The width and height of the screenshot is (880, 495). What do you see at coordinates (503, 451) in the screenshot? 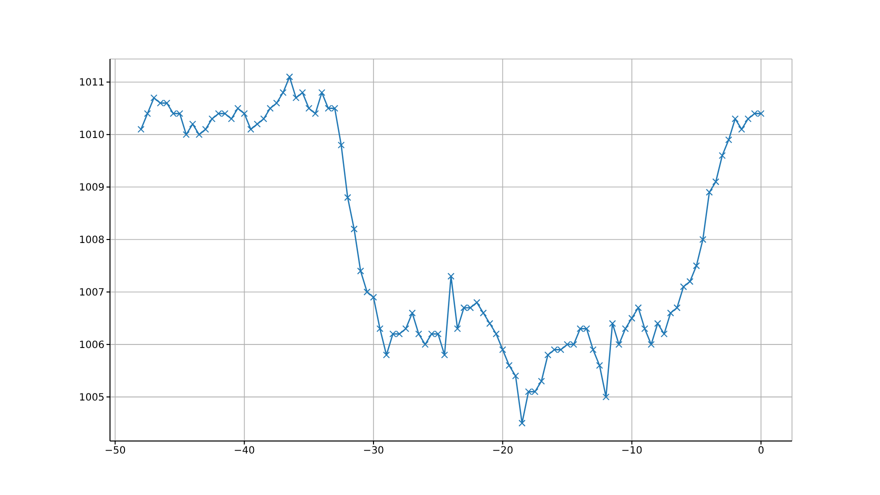
I see `x-tick-label: −20` at bounding box center [503, 451].